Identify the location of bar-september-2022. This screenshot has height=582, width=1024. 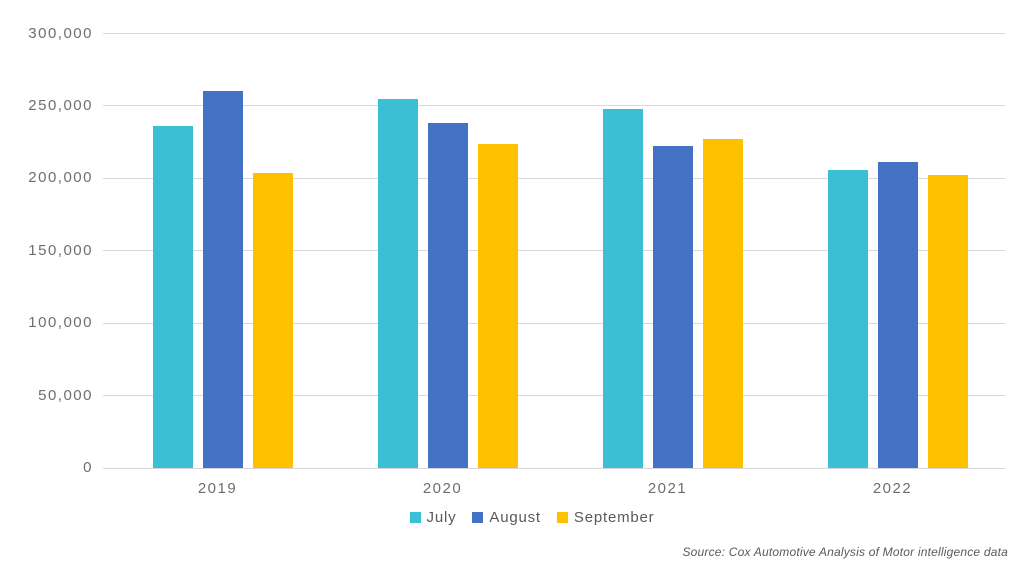
(947, 321).